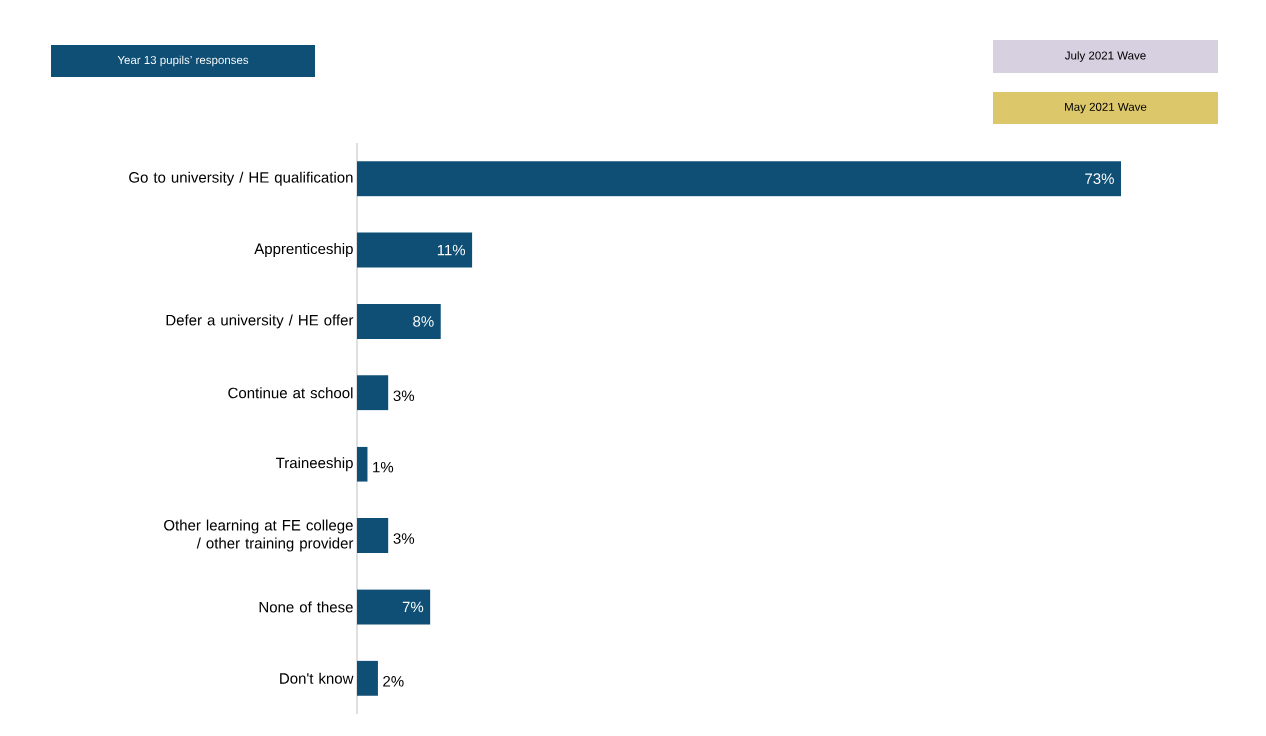  Describe the element at coordinates (183, 61) in the screenshot. I see `text: Year 13 pupils’ responses` at that location.